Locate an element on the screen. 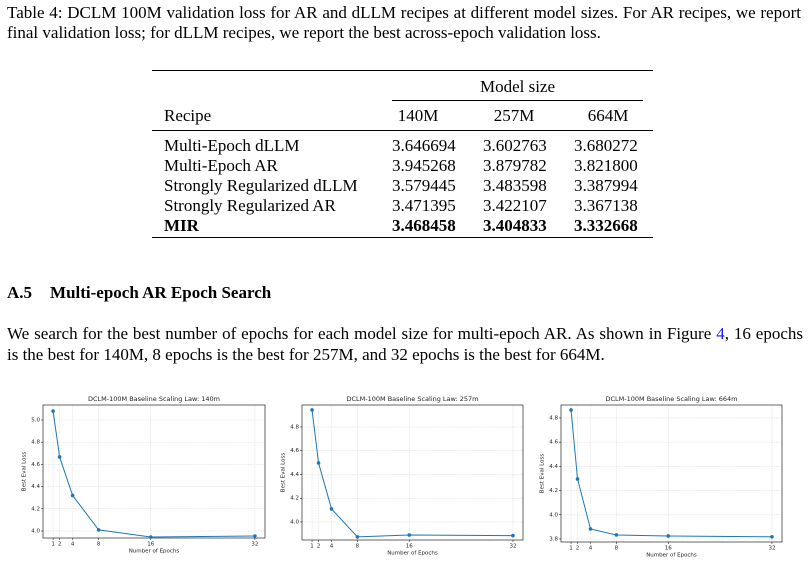 The image size is (808, 566). chart-title: DCLM-100M Baseline Scaling Law: 140m is located at coordinates (154, 399).